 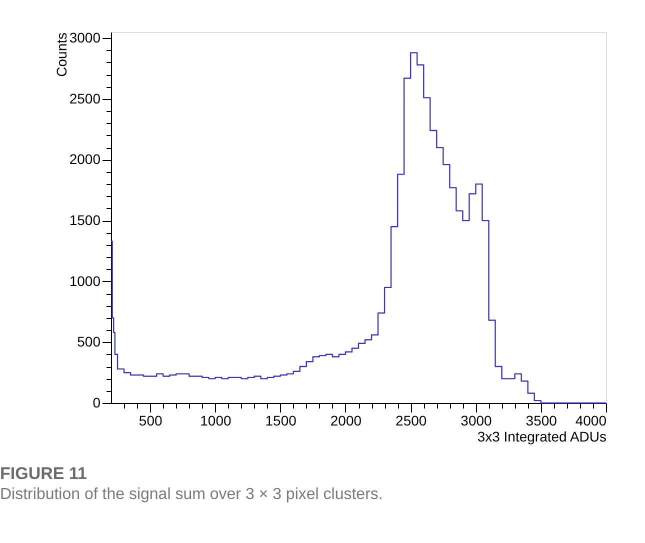 What do you see at coordinates (89, 342) in the screenshot?
I see `y-tick-label: 500` at bounding box center [89, 342].